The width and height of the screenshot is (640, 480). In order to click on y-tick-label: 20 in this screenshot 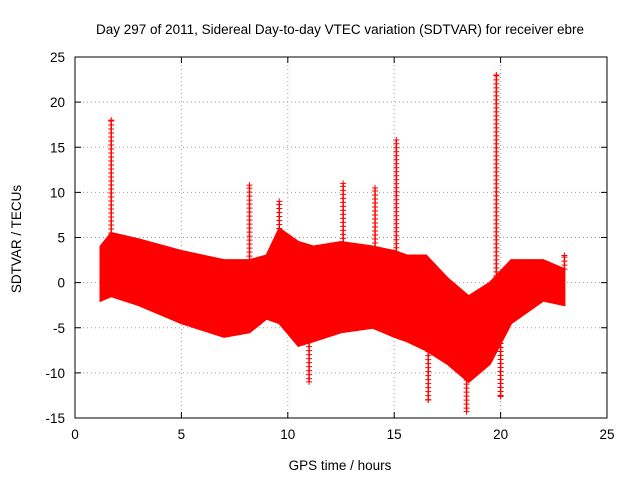, I will do `click(57, 102)`.